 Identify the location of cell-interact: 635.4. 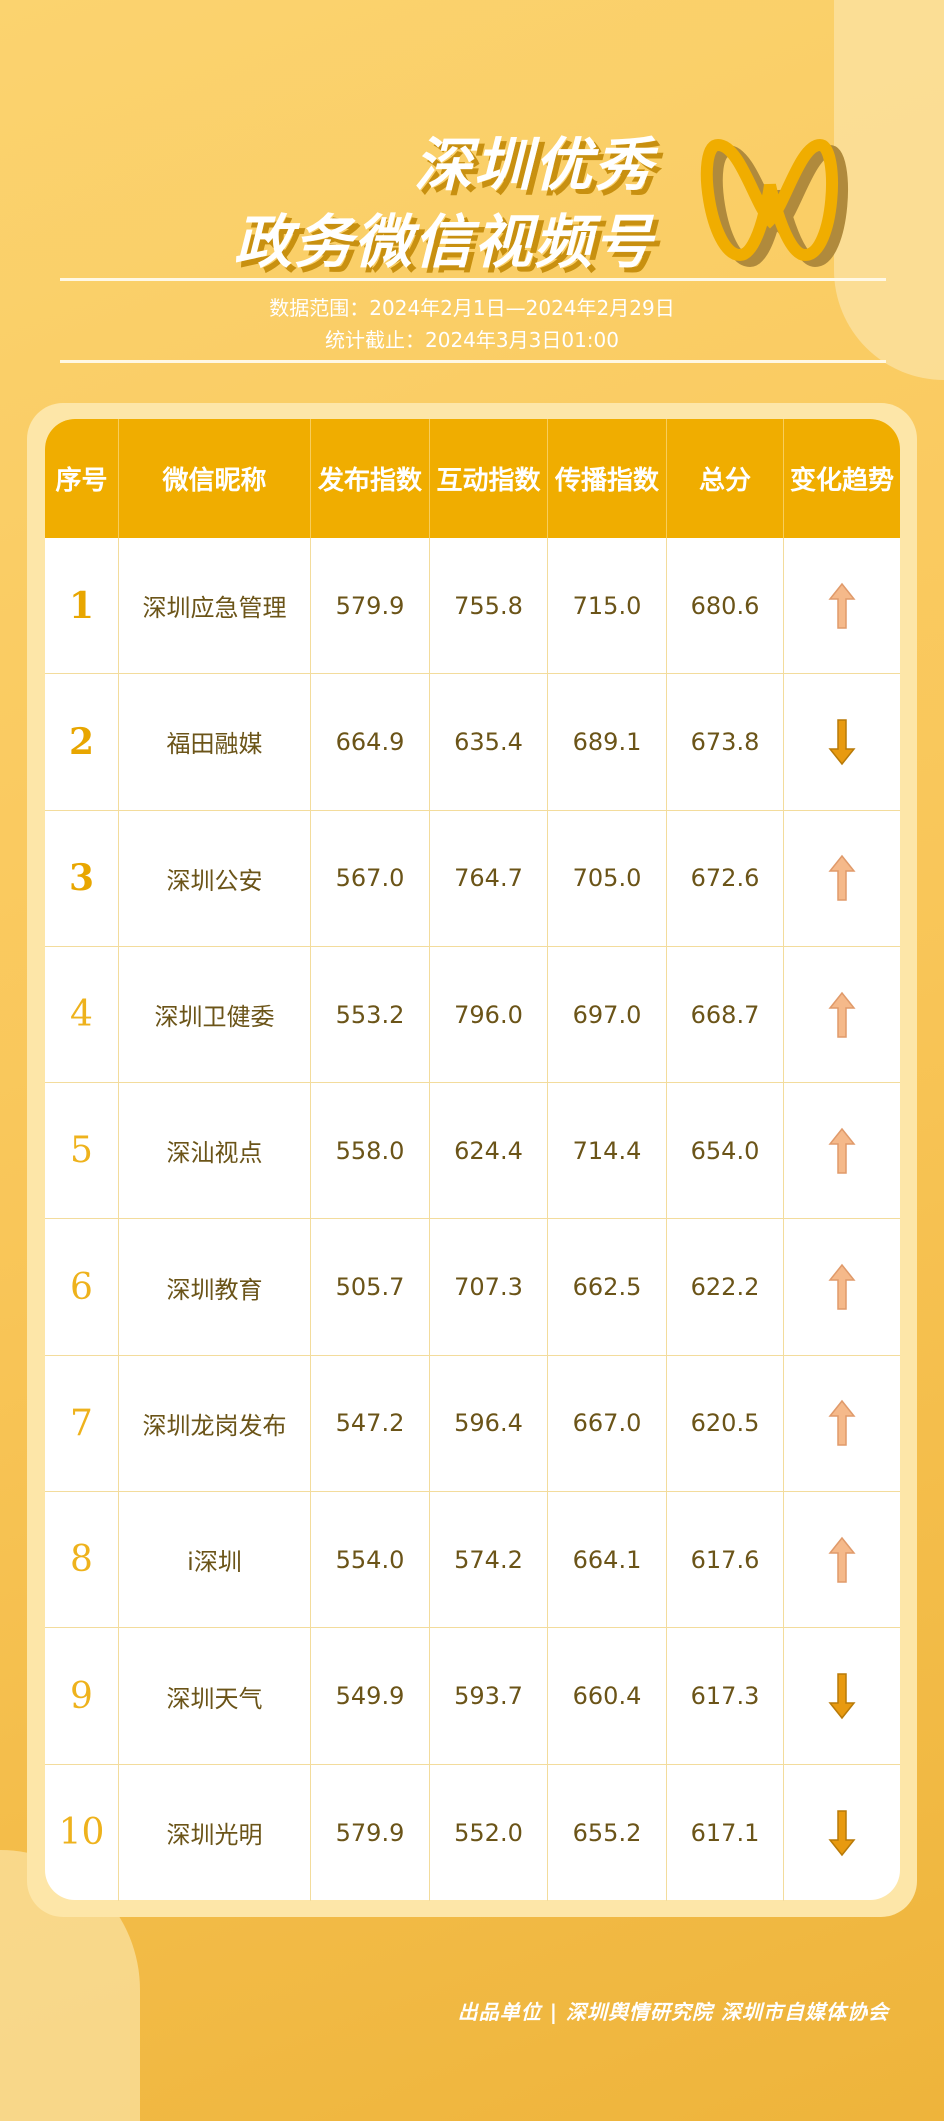
(489, 742).